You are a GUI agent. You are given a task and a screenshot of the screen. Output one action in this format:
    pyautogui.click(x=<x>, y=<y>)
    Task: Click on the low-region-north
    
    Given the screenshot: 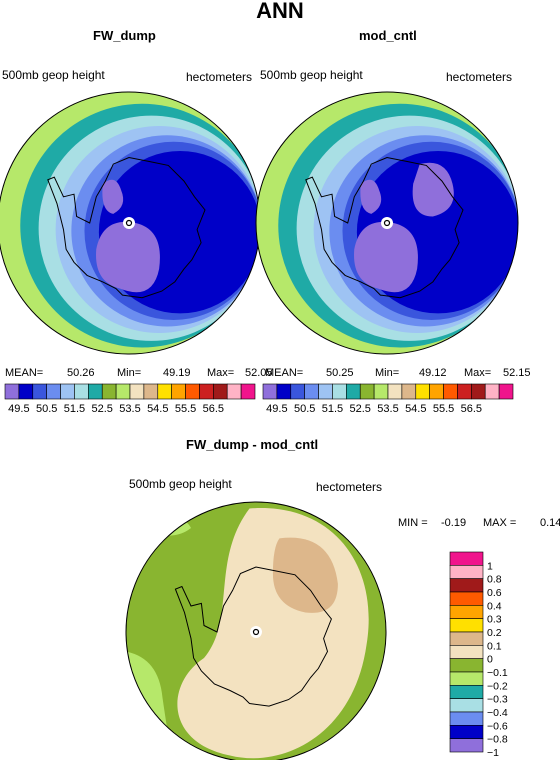 What is the action you would take?
    pyautogui.click(x=113, y=196)
    